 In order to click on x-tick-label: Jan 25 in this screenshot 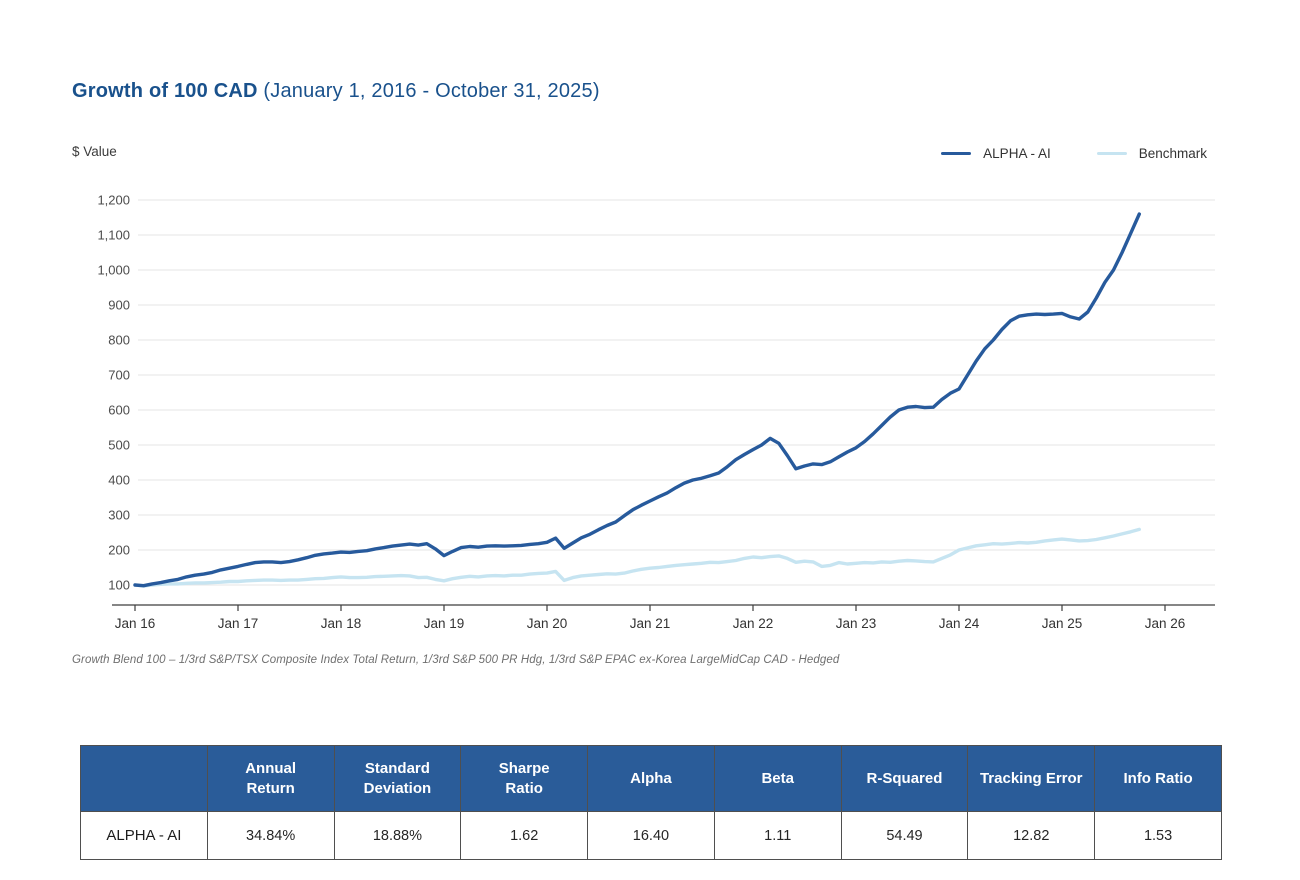, I will do `click(1062, 623)`.